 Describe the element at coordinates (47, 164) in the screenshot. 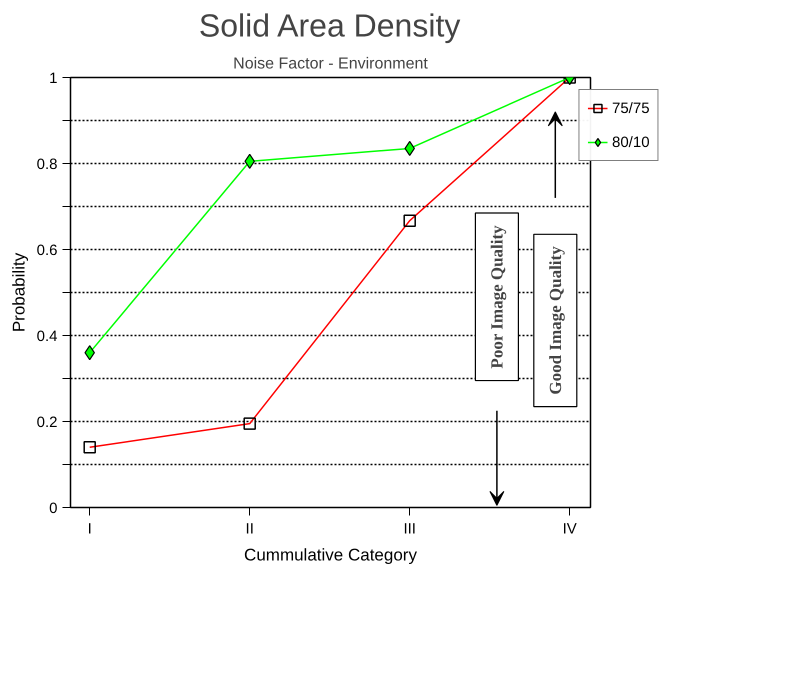

I see `y-tick-label: 0.8` at that location.